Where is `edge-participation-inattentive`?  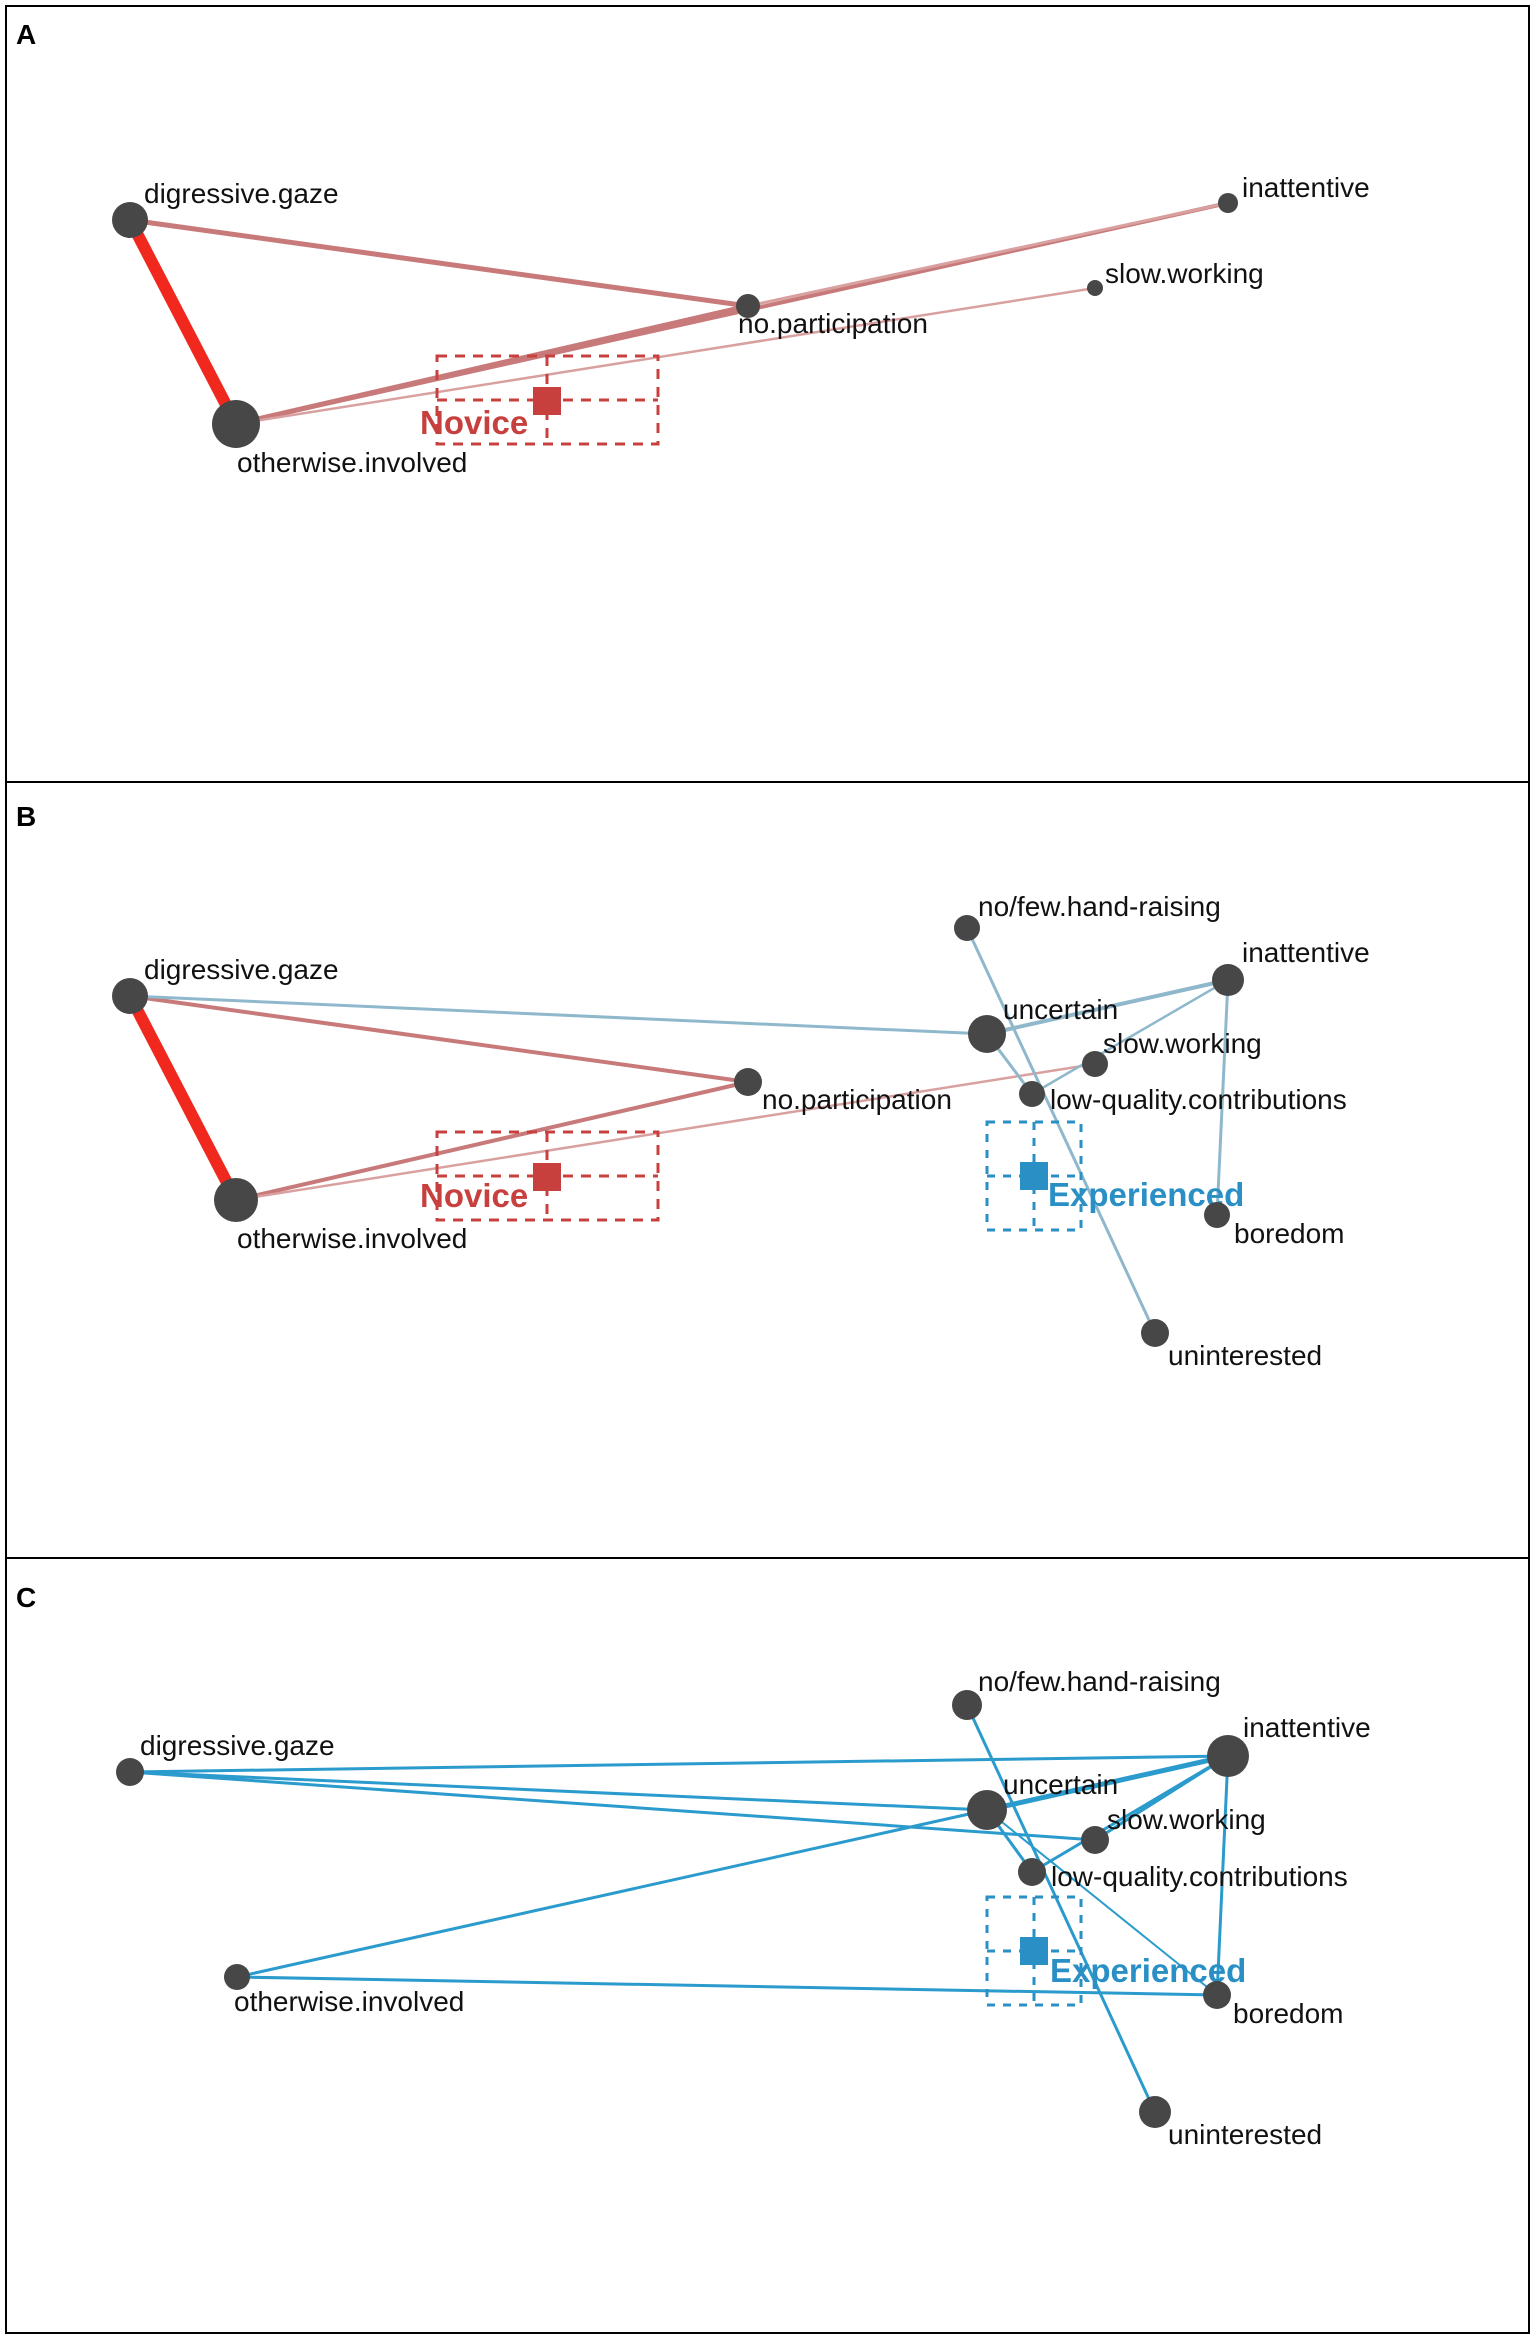
edge-participation-inattentive is located at coordinates (988, 254).